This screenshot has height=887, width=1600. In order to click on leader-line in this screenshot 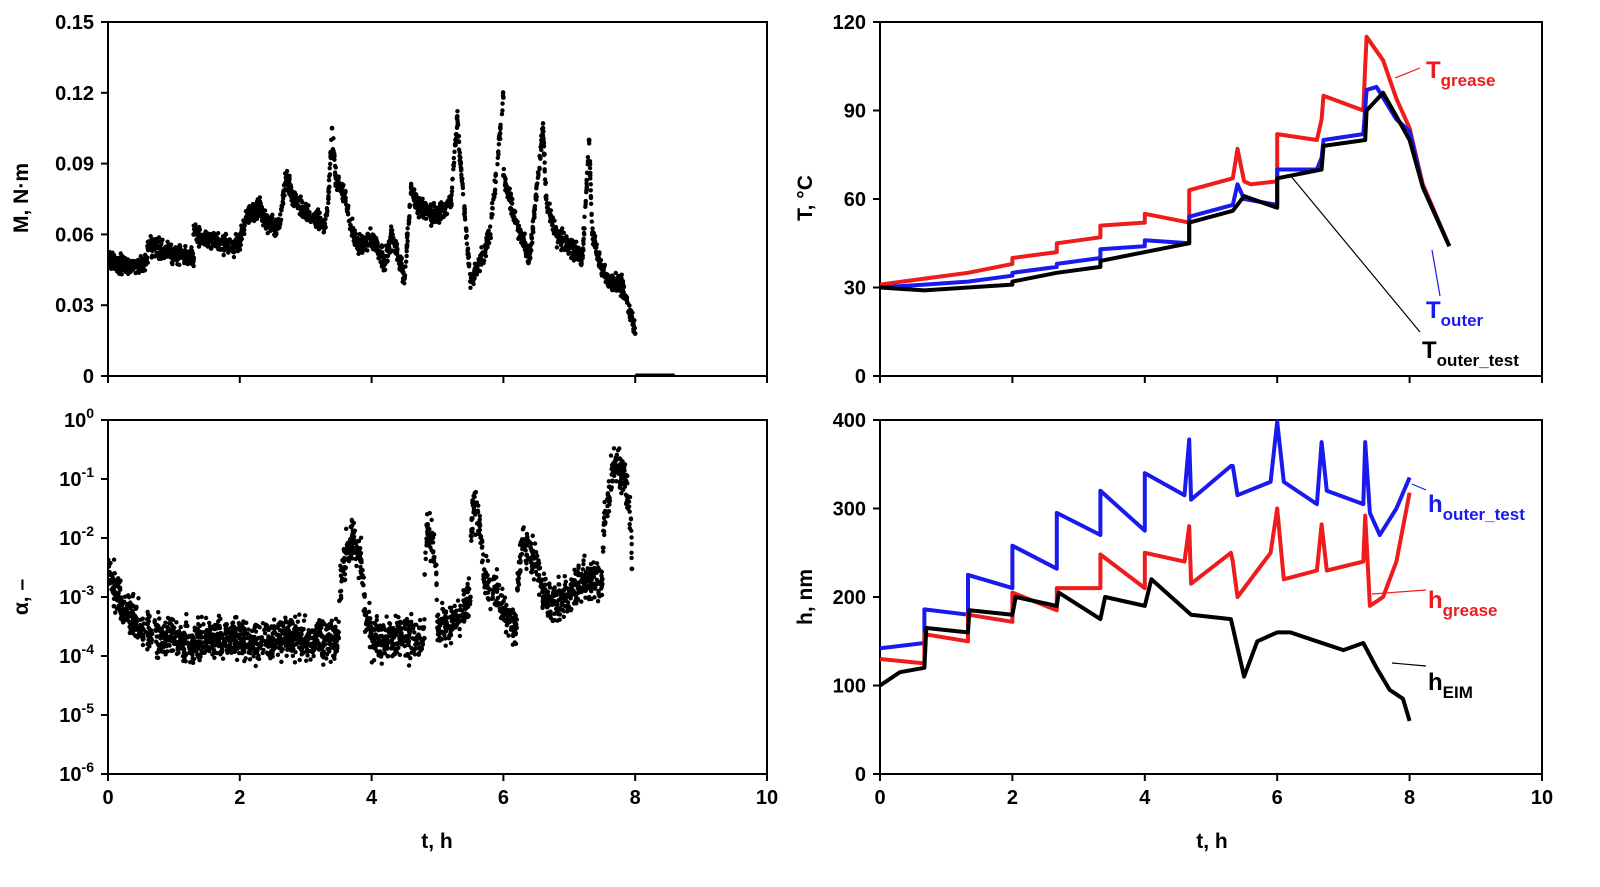, I will do `click(1355, 253)`.